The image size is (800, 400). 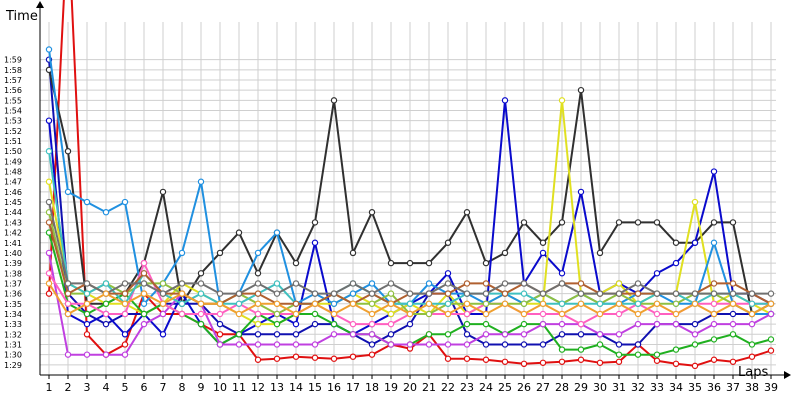 I want to click on x-tick-label: 31, so click(x=619, y=387).